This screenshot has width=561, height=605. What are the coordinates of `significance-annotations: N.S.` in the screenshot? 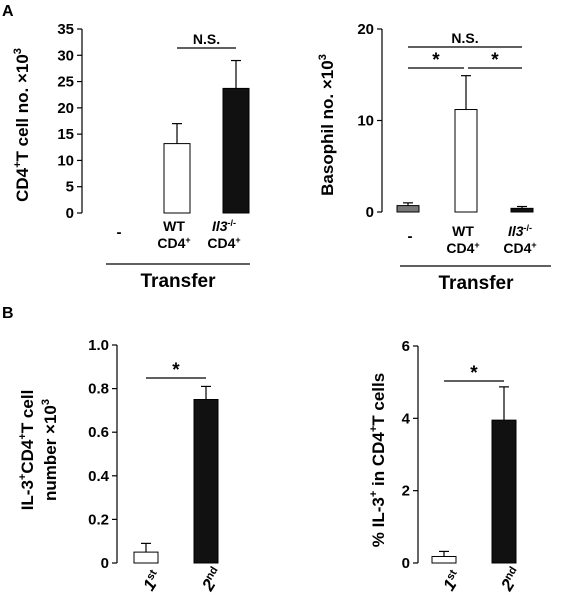 It's located at (206, 40).